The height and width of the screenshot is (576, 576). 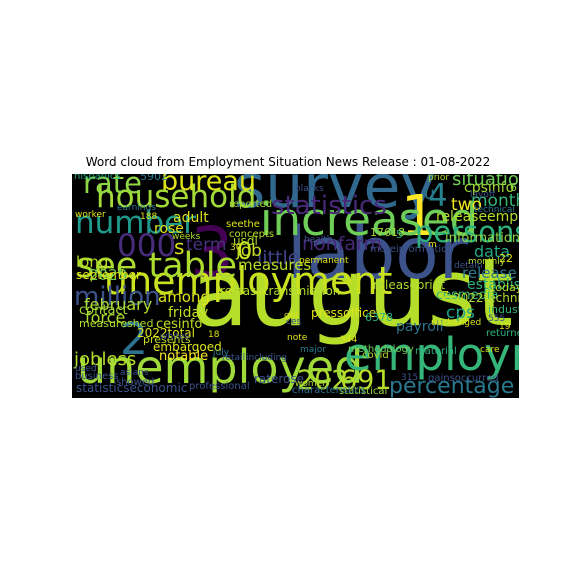 What do you see at coordinates (104, 359) in the screenshot?
I see `word-jobless: jobless` at bounding box center [104, 359].